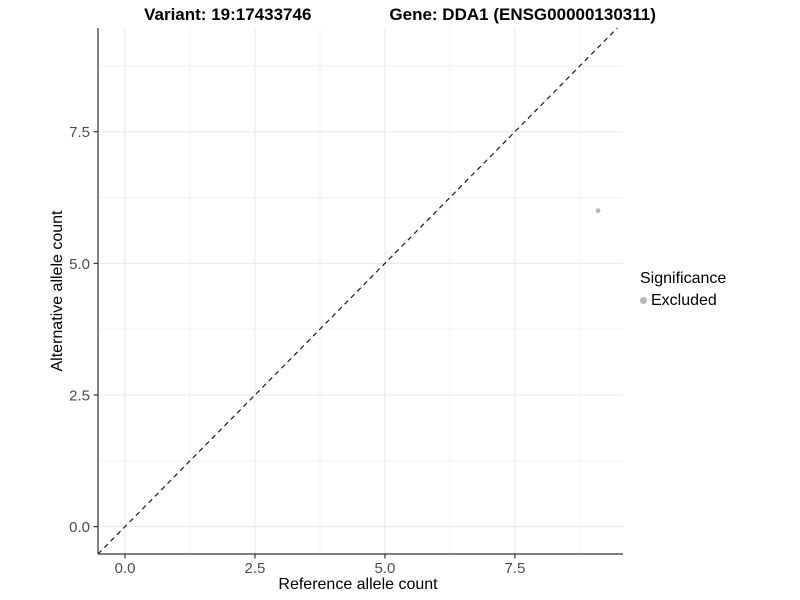 Image resolution: width=800 pixels, height=600 pixels. What do you see at coordinates (255, 568) in the screenshot?
I see `x-tick-label: 2.5` at bounding box center [255, 568].